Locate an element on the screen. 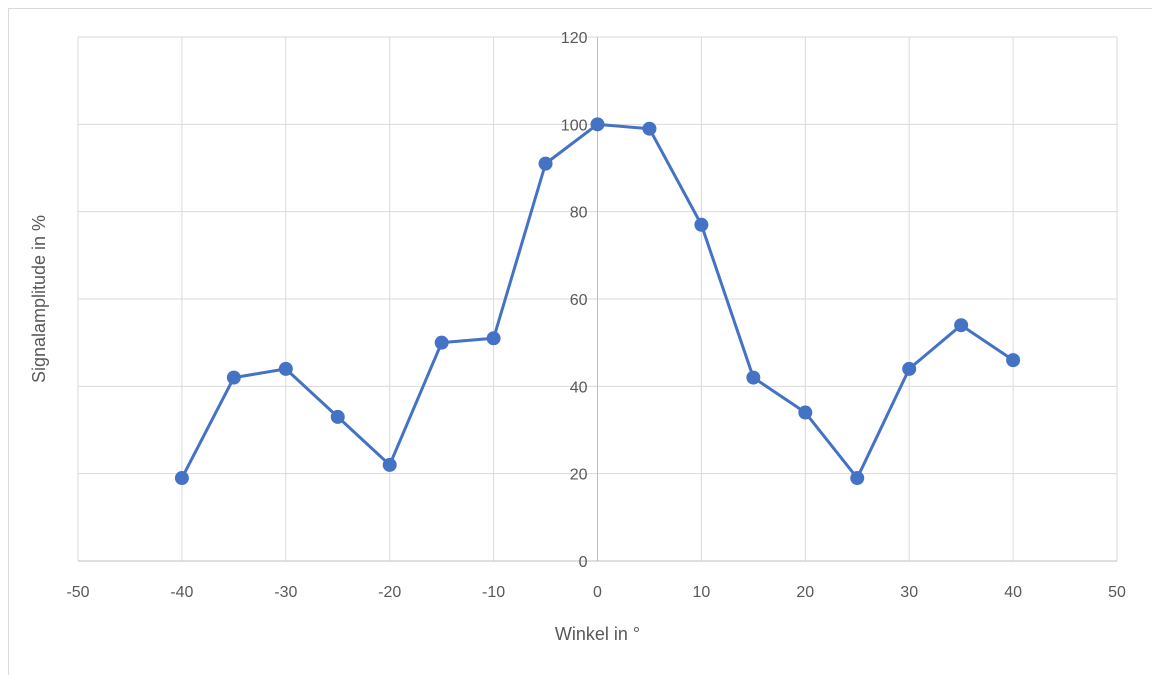 The width and height of the screenshot is (1152, 675). y-tick-label: 20 is located at coordinates (579, 475).